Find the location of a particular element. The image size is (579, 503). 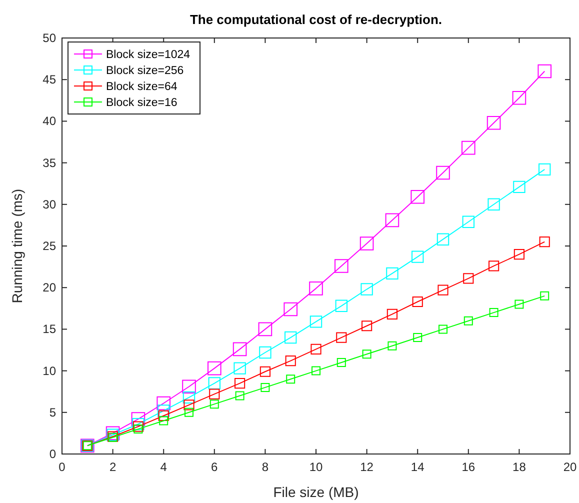

legend-label: Block size=256 is located at coordinates (145, 71).